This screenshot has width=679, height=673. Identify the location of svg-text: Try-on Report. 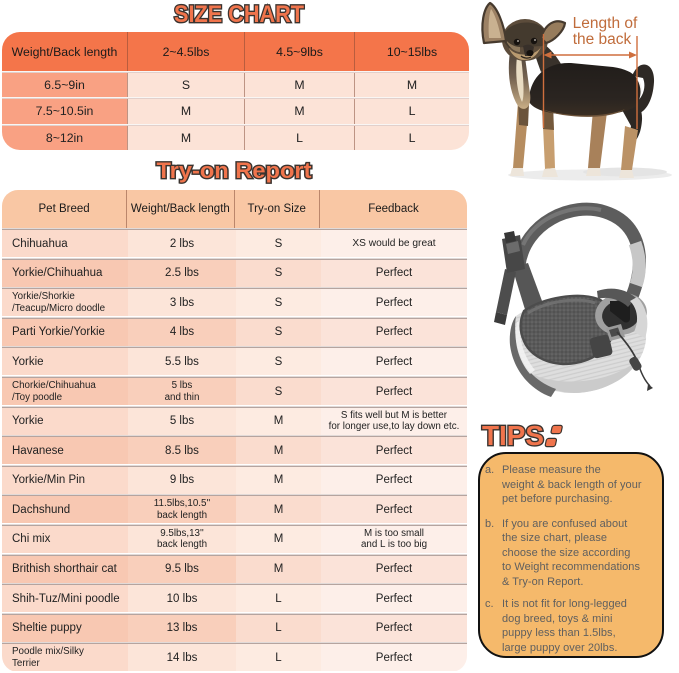
(235, 170).